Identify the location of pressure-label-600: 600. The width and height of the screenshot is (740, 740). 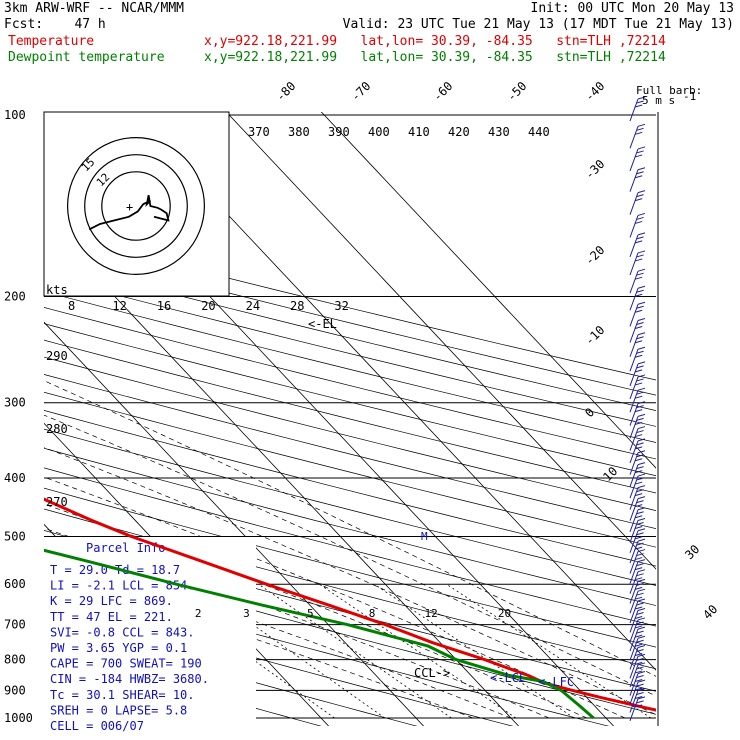
(15, 584).